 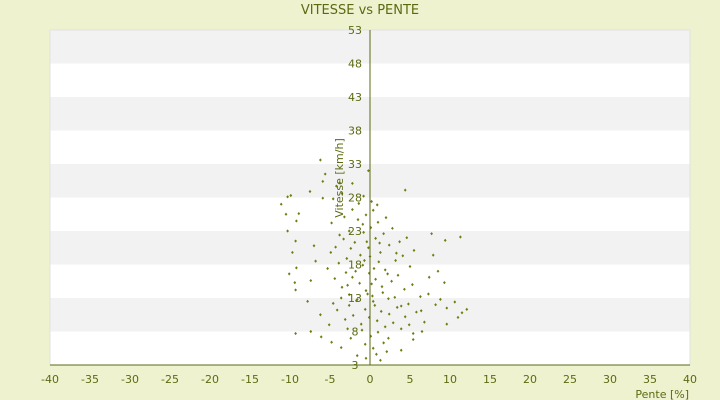 What do you see at coordinates (530, 379) in the screenshot?
I see `x-tick-label: 20` at bounding box center [530, 379].